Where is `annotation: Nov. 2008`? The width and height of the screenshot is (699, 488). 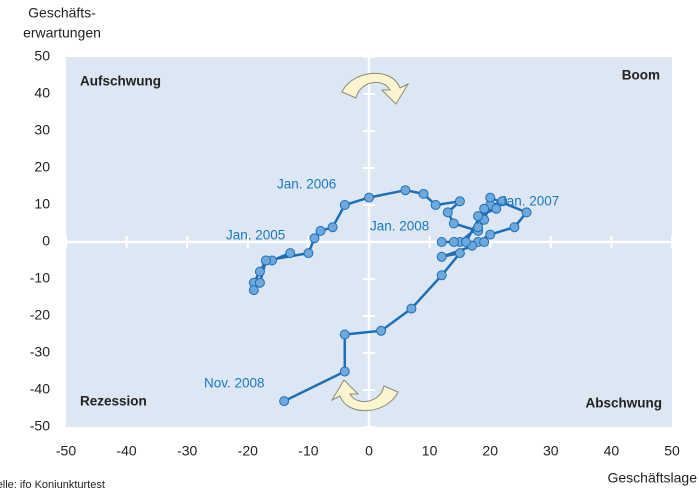 annotation: Nov. 2008 is located at coordinates (234, 383).